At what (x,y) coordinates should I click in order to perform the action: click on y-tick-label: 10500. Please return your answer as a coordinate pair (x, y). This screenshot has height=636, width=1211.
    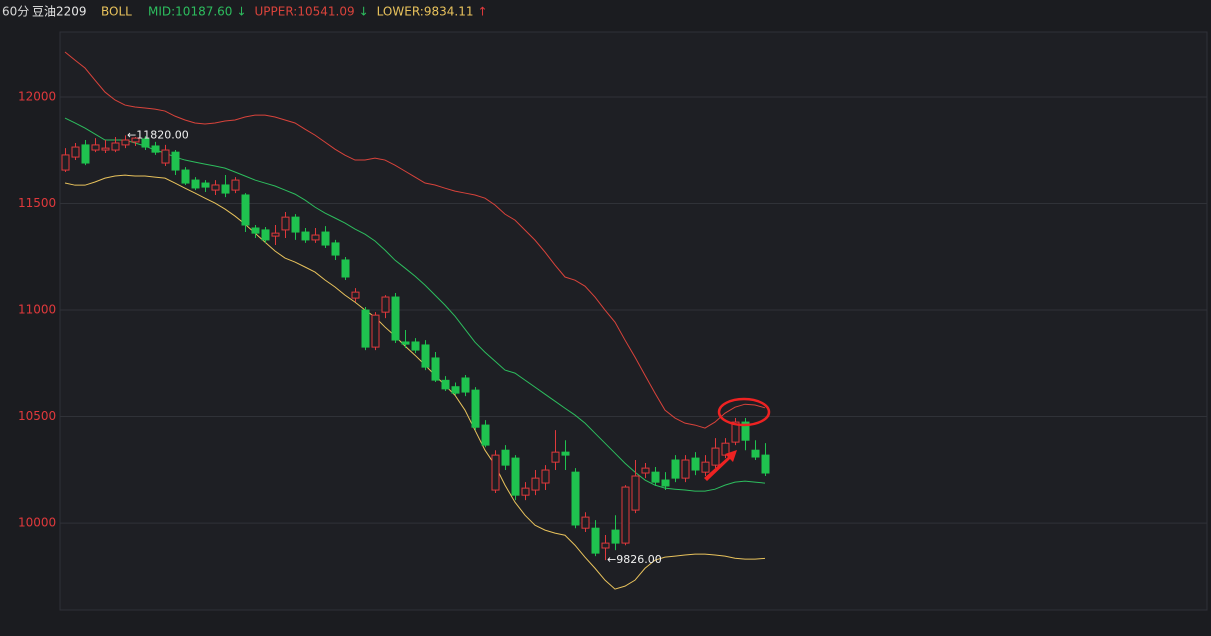
    Looking at the image, I should click on (37, 416).